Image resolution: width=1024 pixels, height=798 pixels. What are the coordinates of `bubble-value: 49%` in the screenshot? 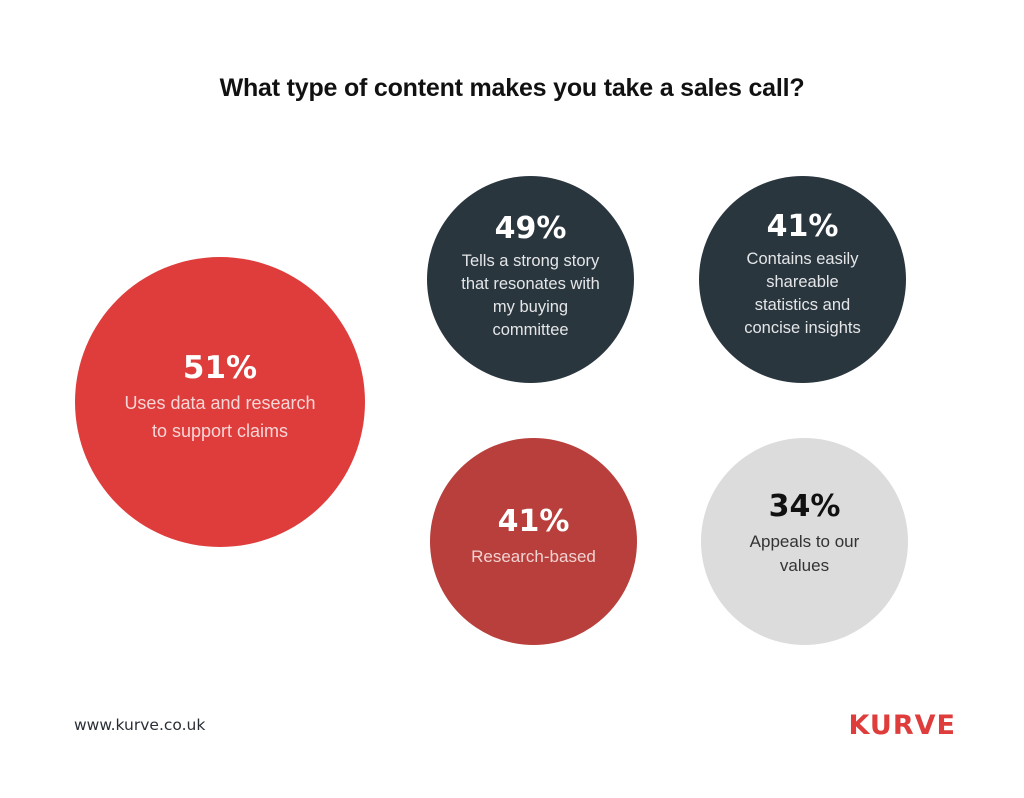 It's located at (530, 228).